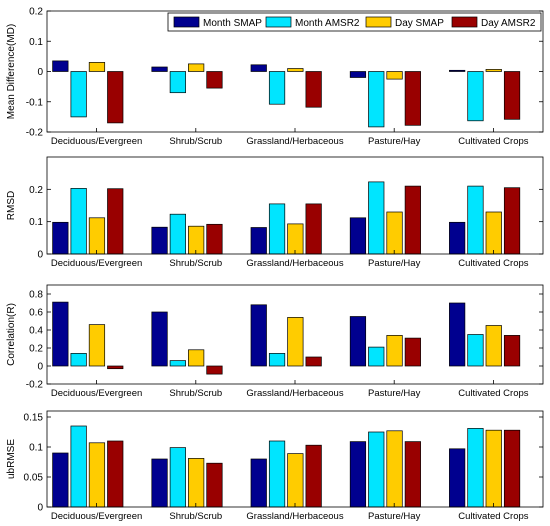  I want to click on y-axis-label: Mean Difference(MD), so click(11, 71).